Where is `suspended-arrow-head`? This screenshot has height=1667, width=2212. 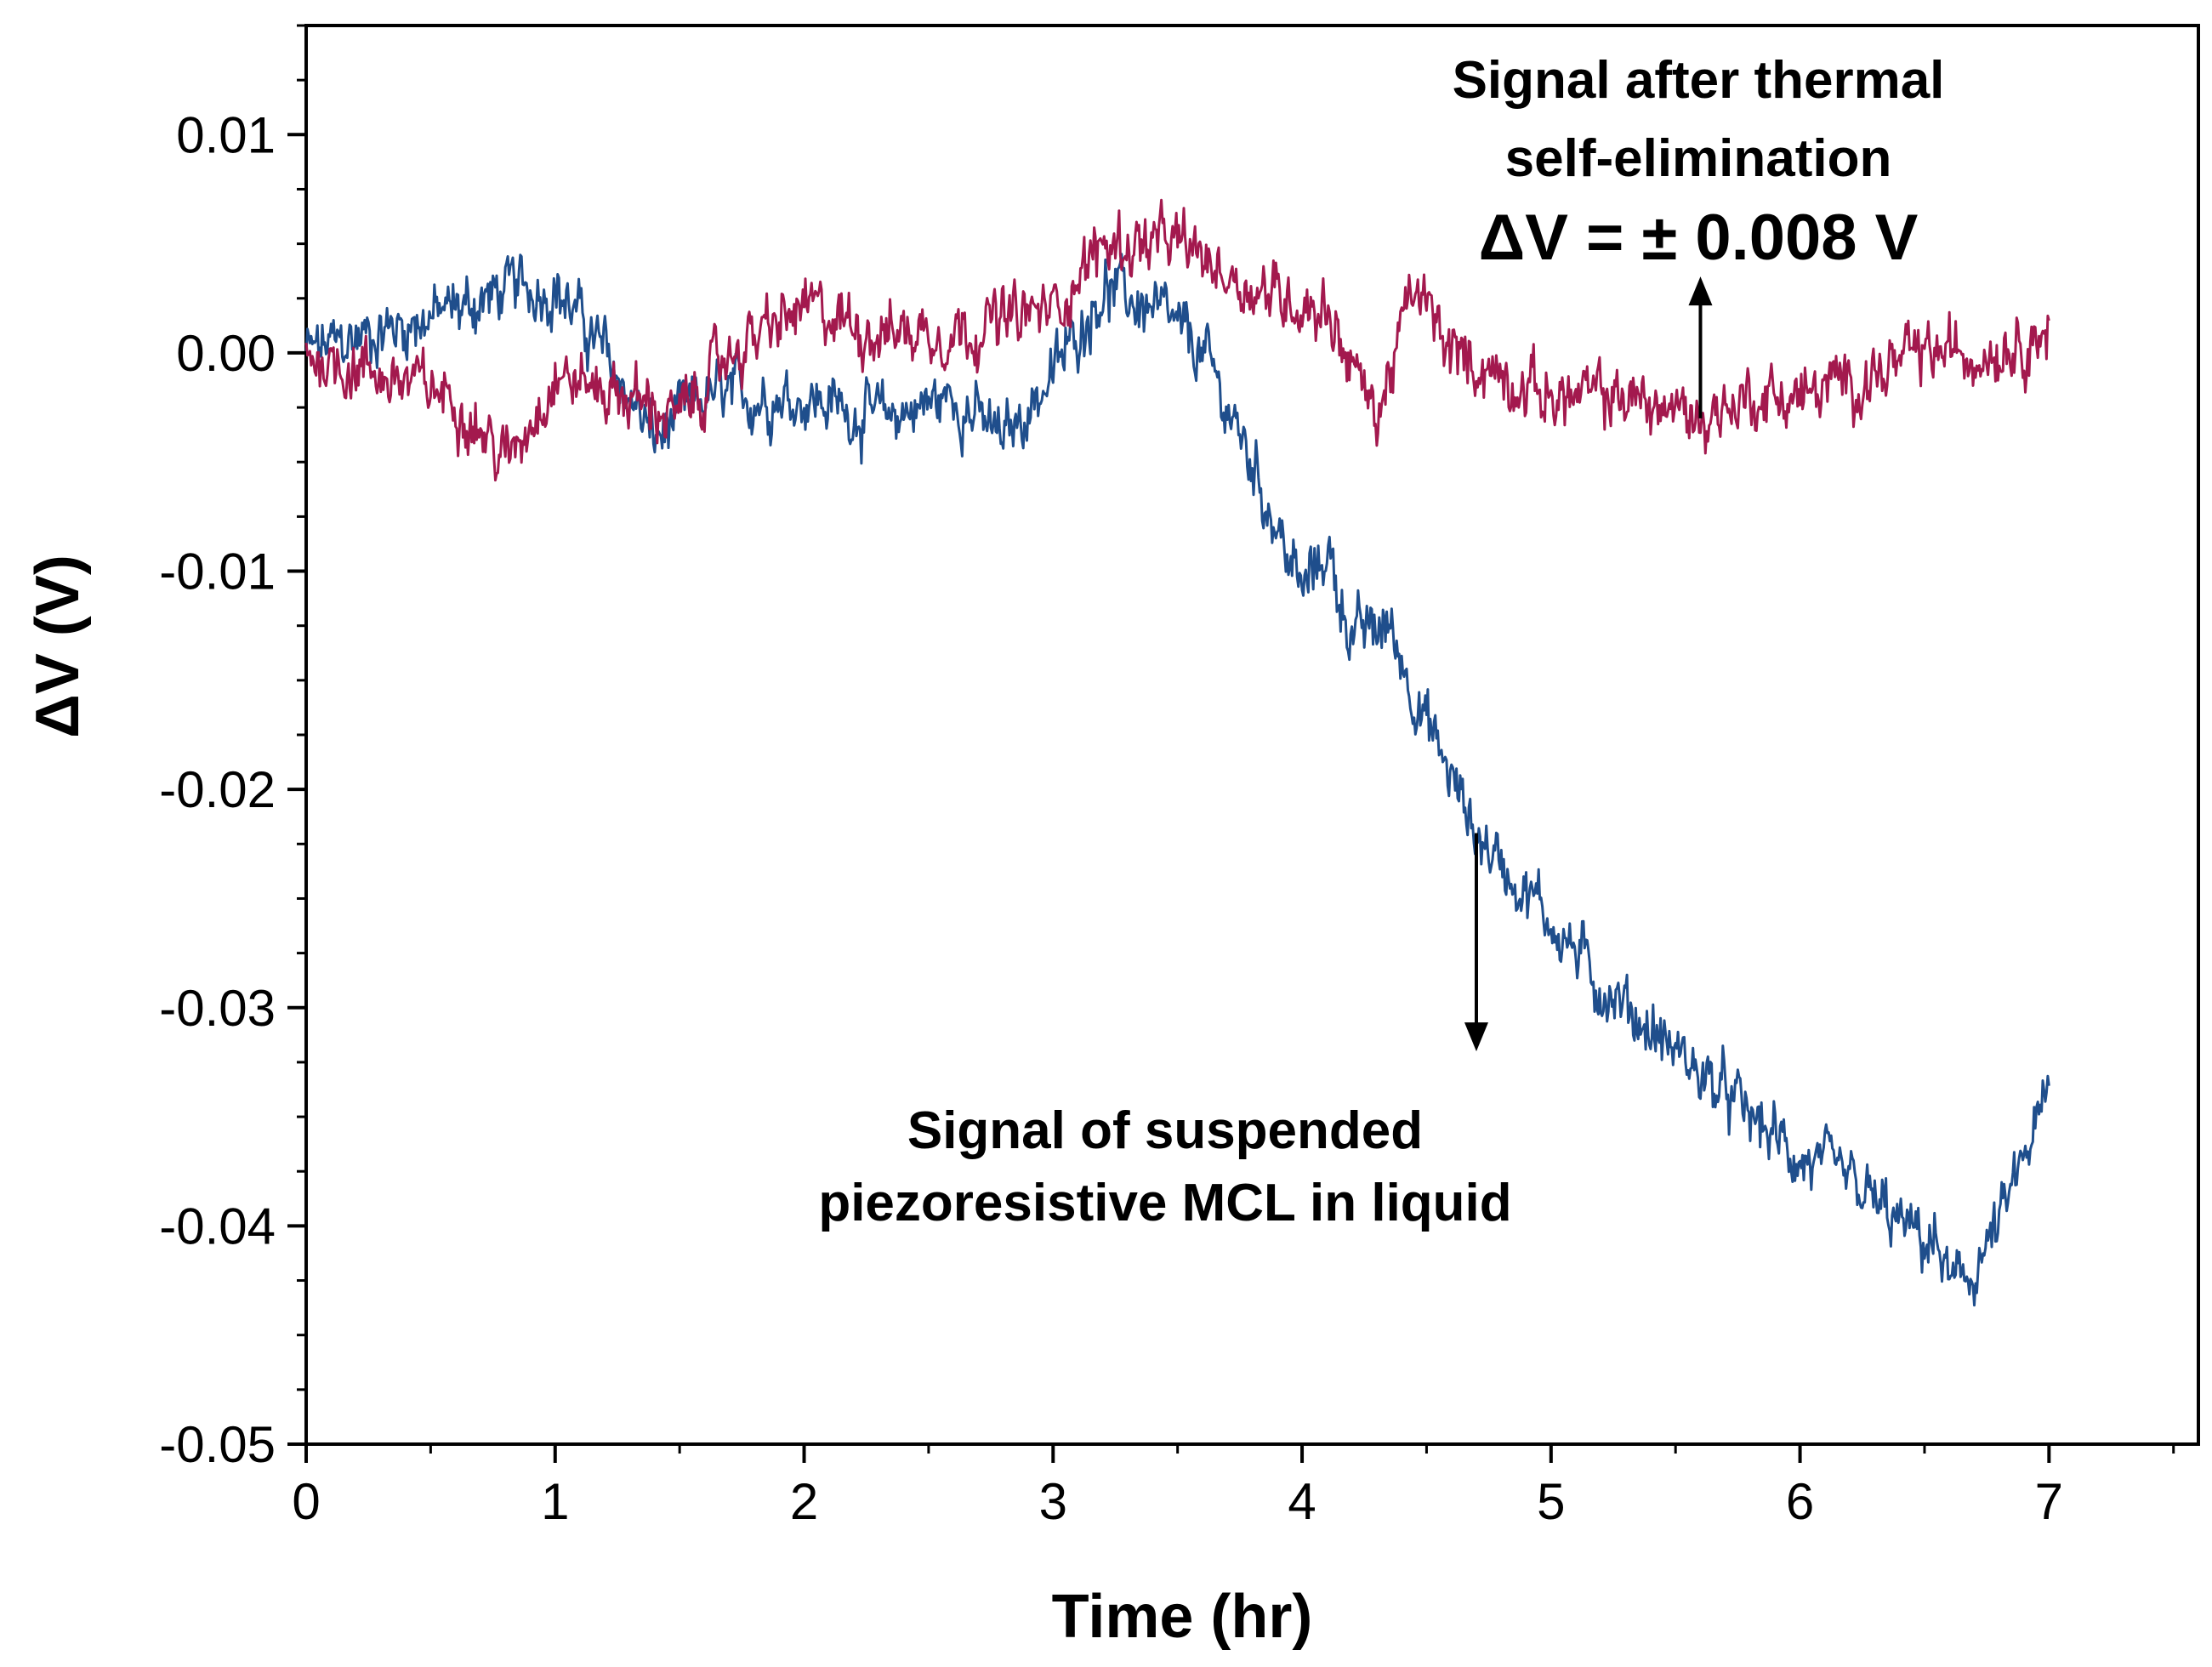 suspended-arrow-head is located at coordinates (1476, 1037).